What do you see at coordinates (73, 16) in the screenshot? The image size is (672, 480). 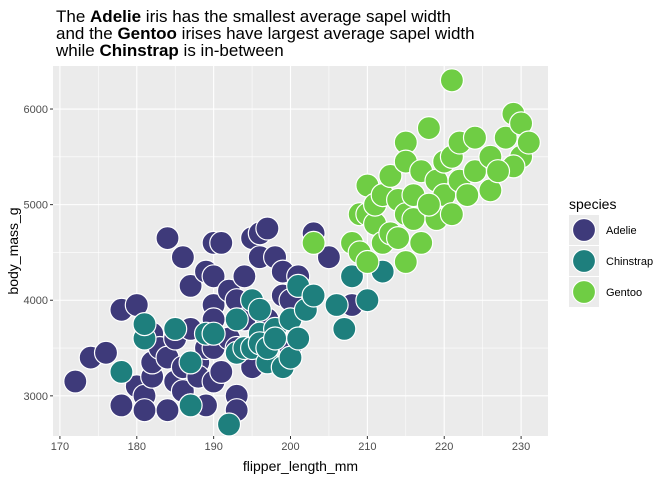 I see `title-line-1-part-0: The` at bounding box center [73, 16].